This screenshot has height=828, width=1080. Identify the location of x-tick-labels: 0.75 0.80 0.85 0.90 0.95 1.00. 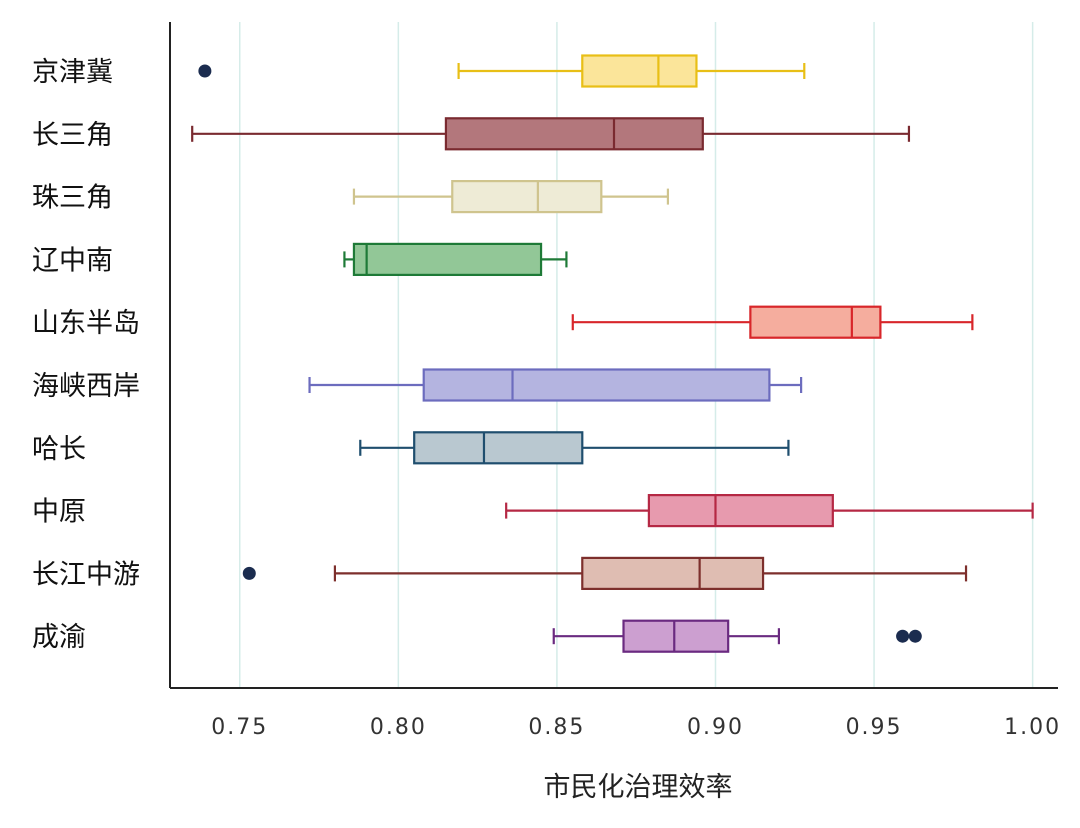
(636, 727).